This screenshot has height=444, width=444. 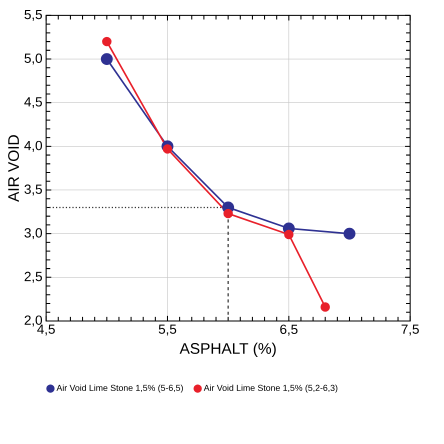 What do you see at coordinates (119, 388) in the screenshot?
I see `legend-label: Air Void Lime Stone 1,5% (5-6,5)` at bounding box center [119, 388].